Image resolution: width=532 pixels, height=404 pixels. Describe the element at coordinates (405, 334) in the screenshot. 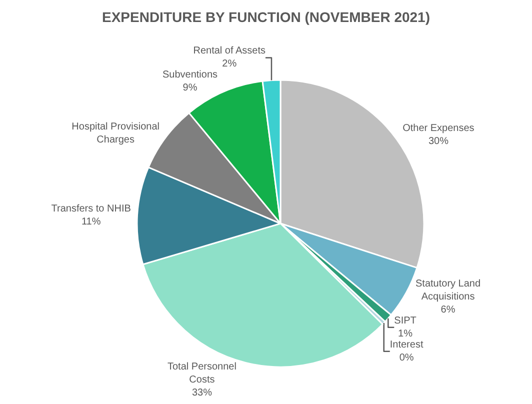

I see `data-label: 1%` at that location.